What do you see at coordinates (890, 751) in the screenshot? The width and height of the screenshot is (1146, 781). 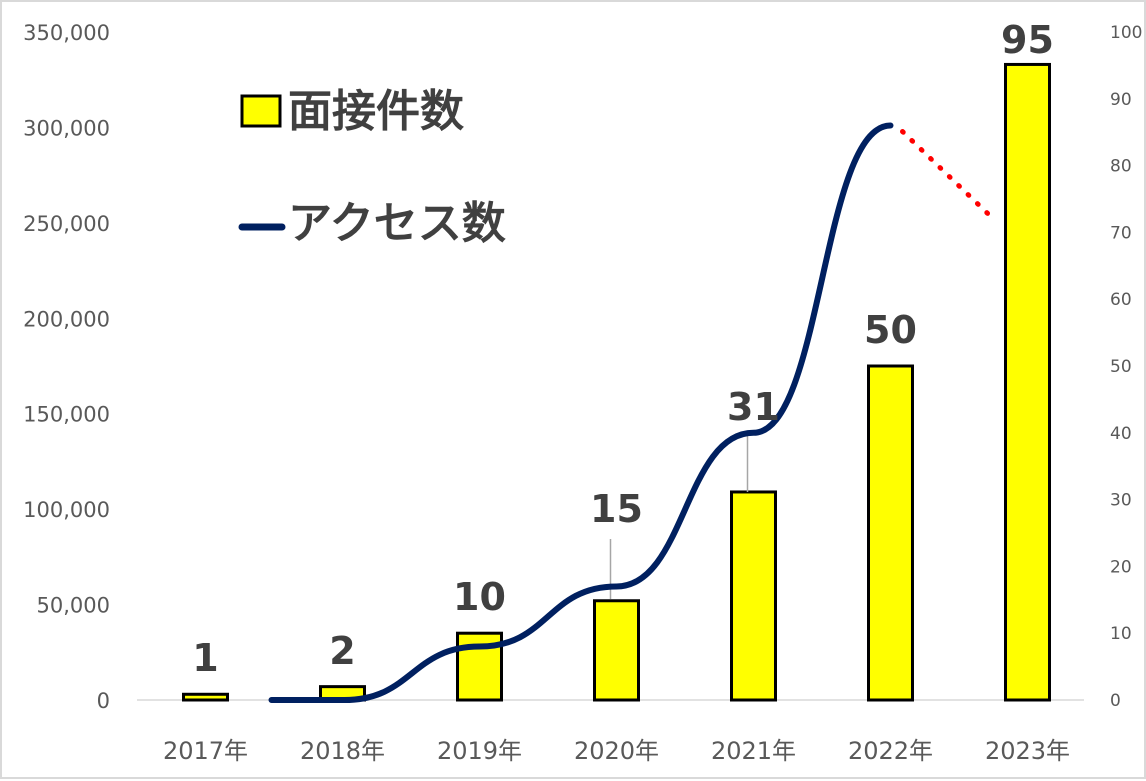 I see `x-tick-label: 2022年` at bounding box center [890, 751].